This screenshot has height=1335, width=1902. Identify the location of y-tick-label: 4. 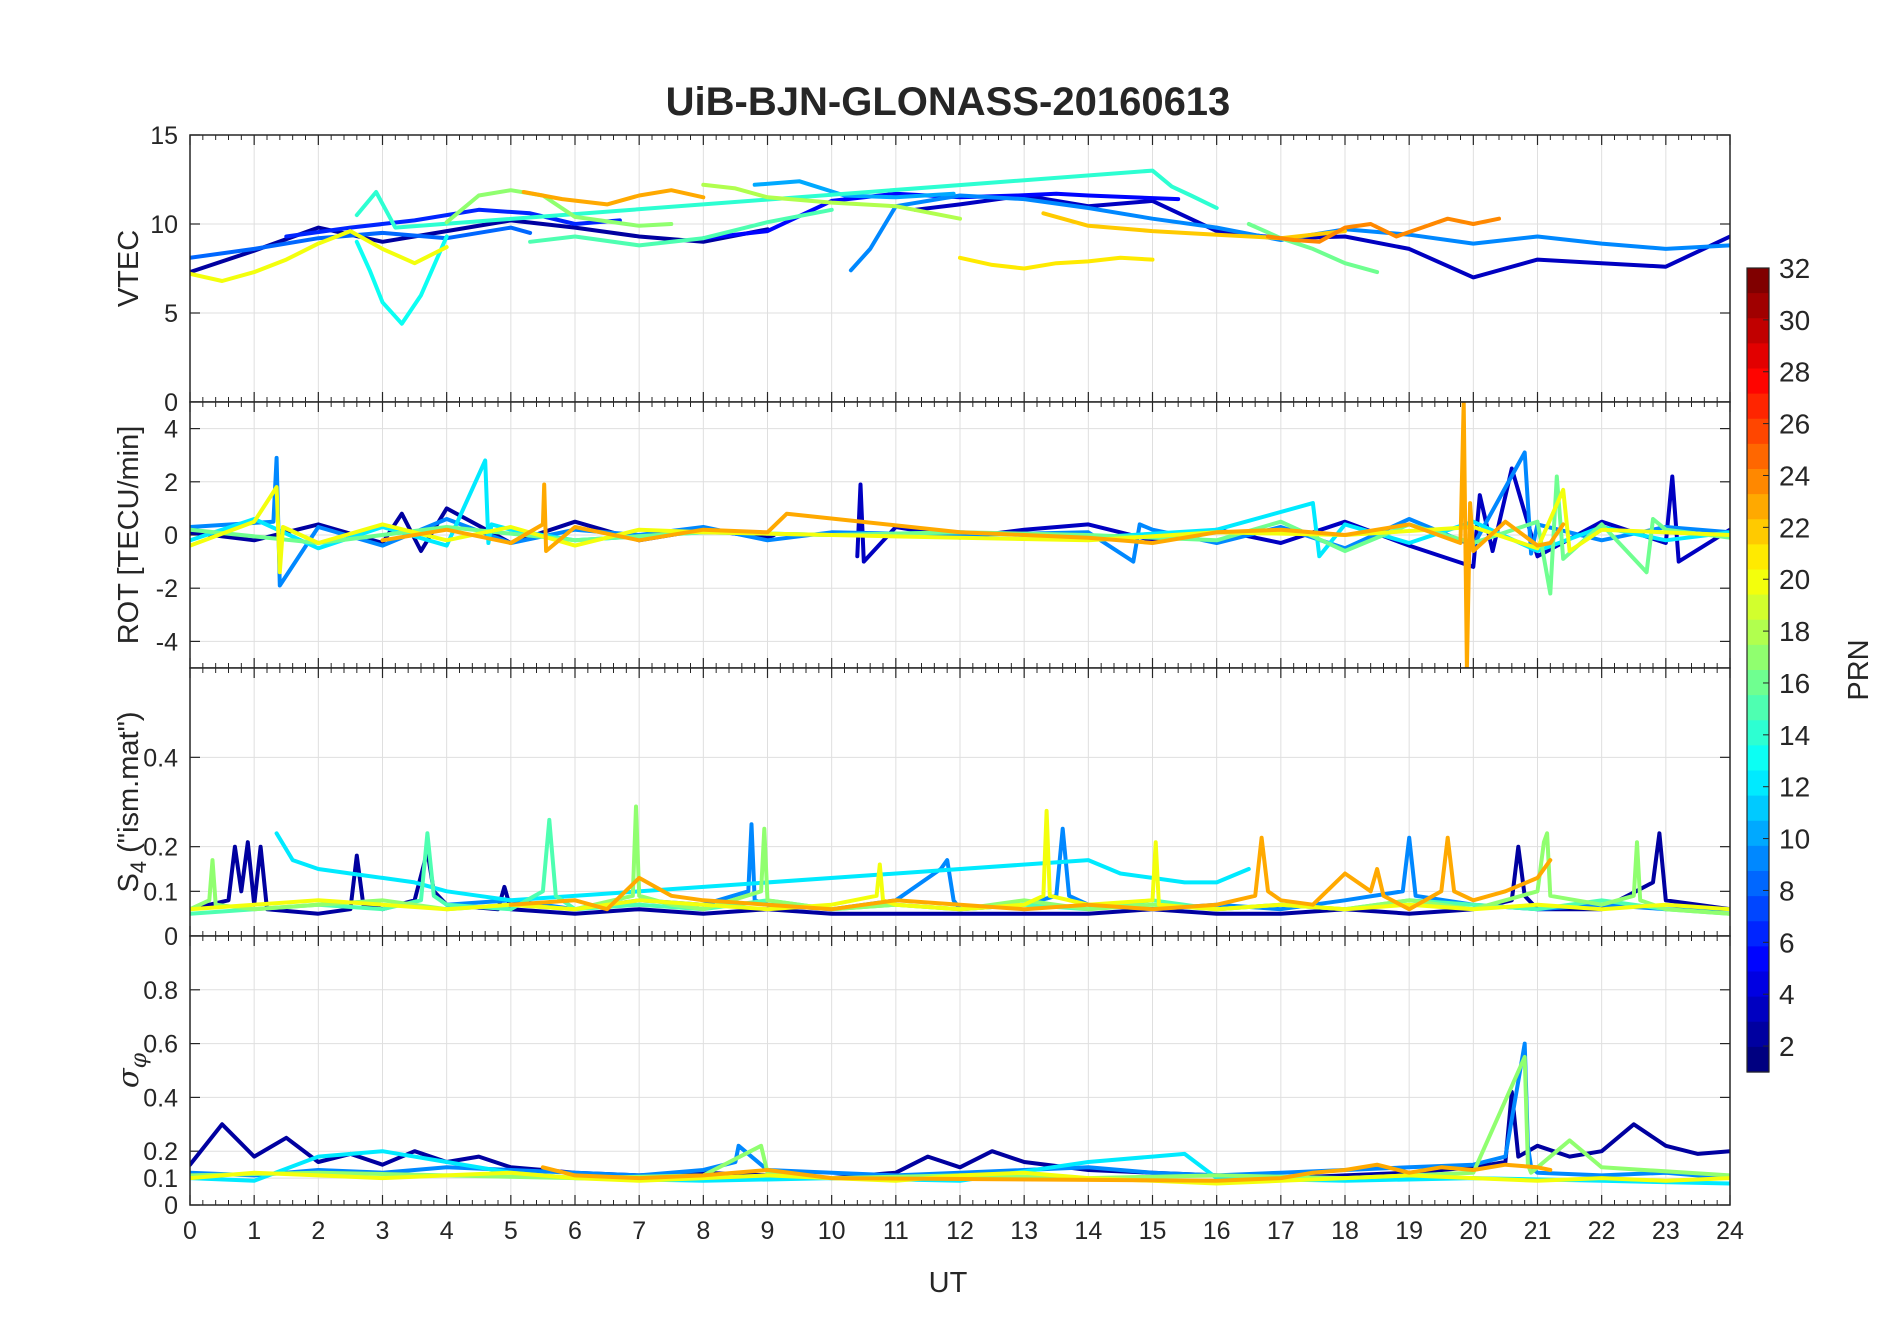
(171, 430).